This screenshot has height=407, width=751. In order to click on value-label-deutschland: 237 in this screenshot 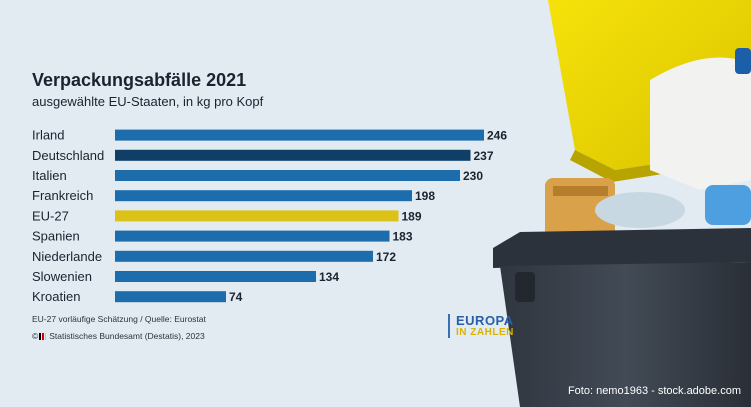, I will do `click(484, 156)`.